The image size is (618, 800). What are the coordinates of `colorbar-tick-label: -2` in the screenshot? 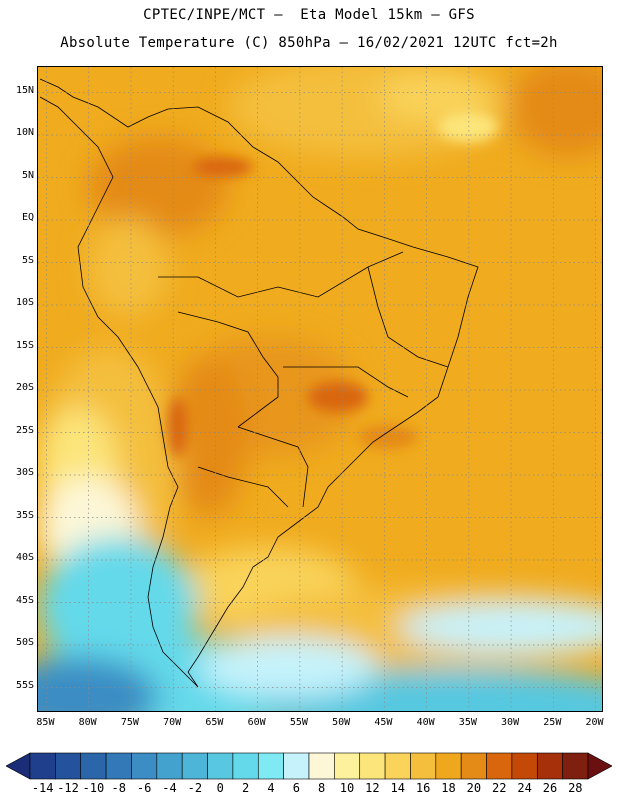 It's located at (195, 788).